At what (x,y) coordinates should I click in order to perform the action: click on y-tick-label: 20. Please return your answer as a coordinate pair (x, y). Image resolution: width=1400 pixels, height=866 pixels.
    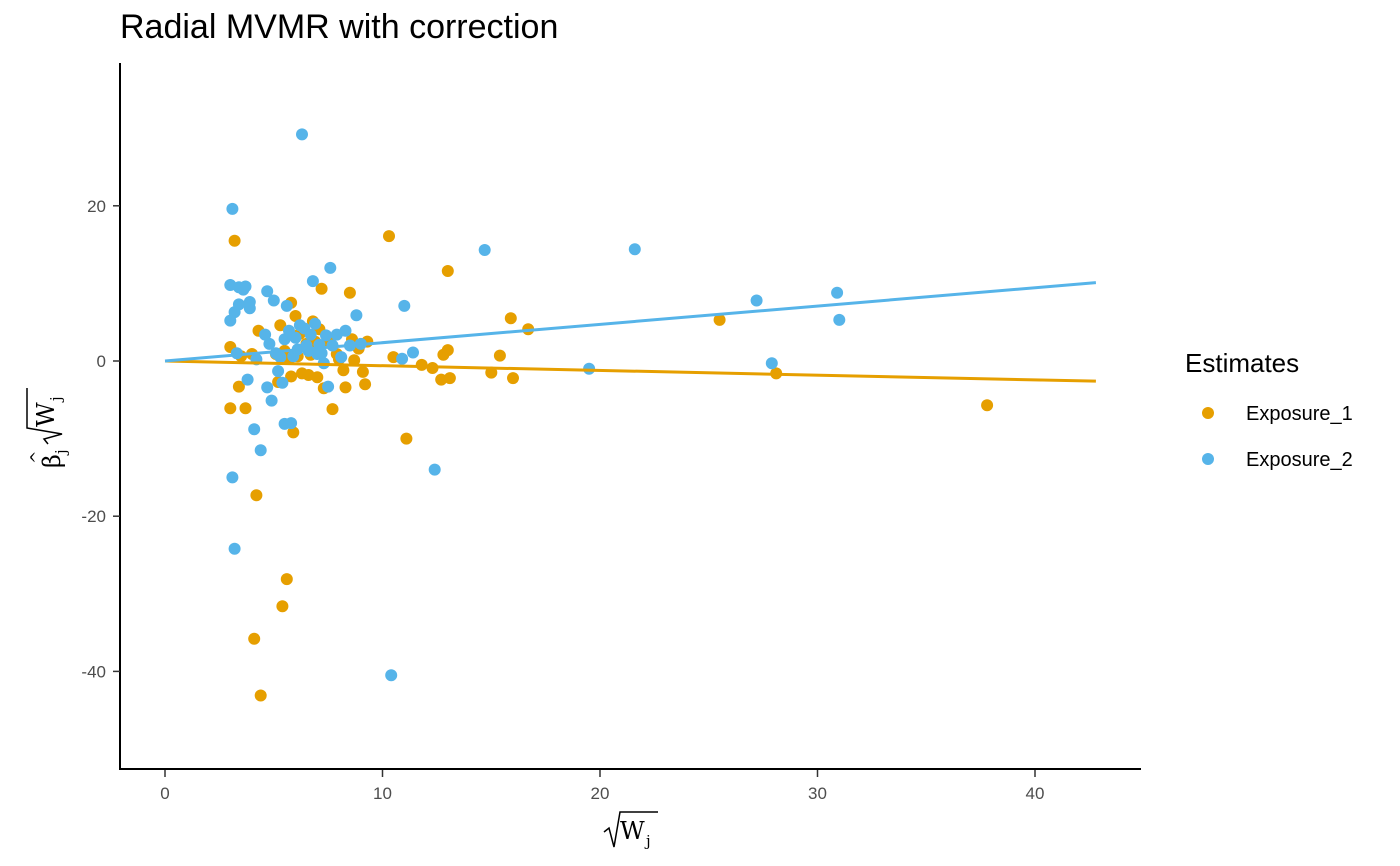
    Looking at the image, I should click on (96, 206).